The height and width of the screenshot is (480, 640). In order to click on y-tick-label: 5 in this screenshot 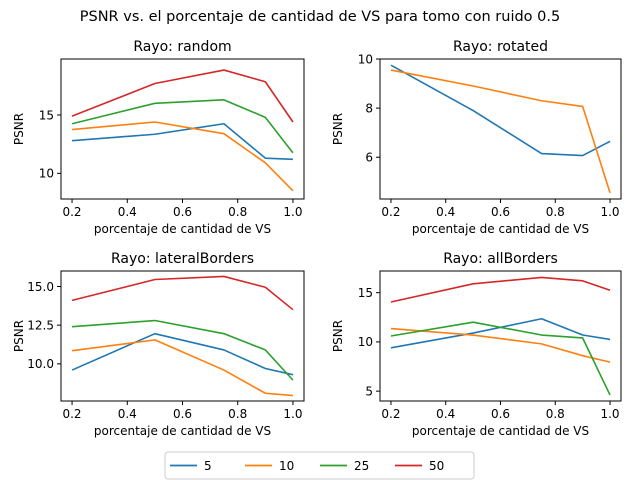, I will do `click(369, 391)`.